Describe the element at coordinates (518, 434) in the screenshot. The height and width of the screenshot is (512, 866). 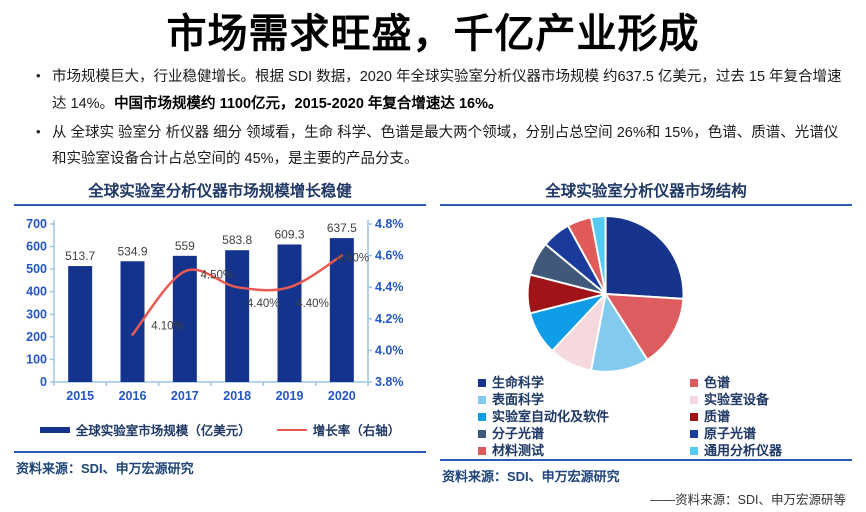
I see `legend-label: 分子光谱` at that location.